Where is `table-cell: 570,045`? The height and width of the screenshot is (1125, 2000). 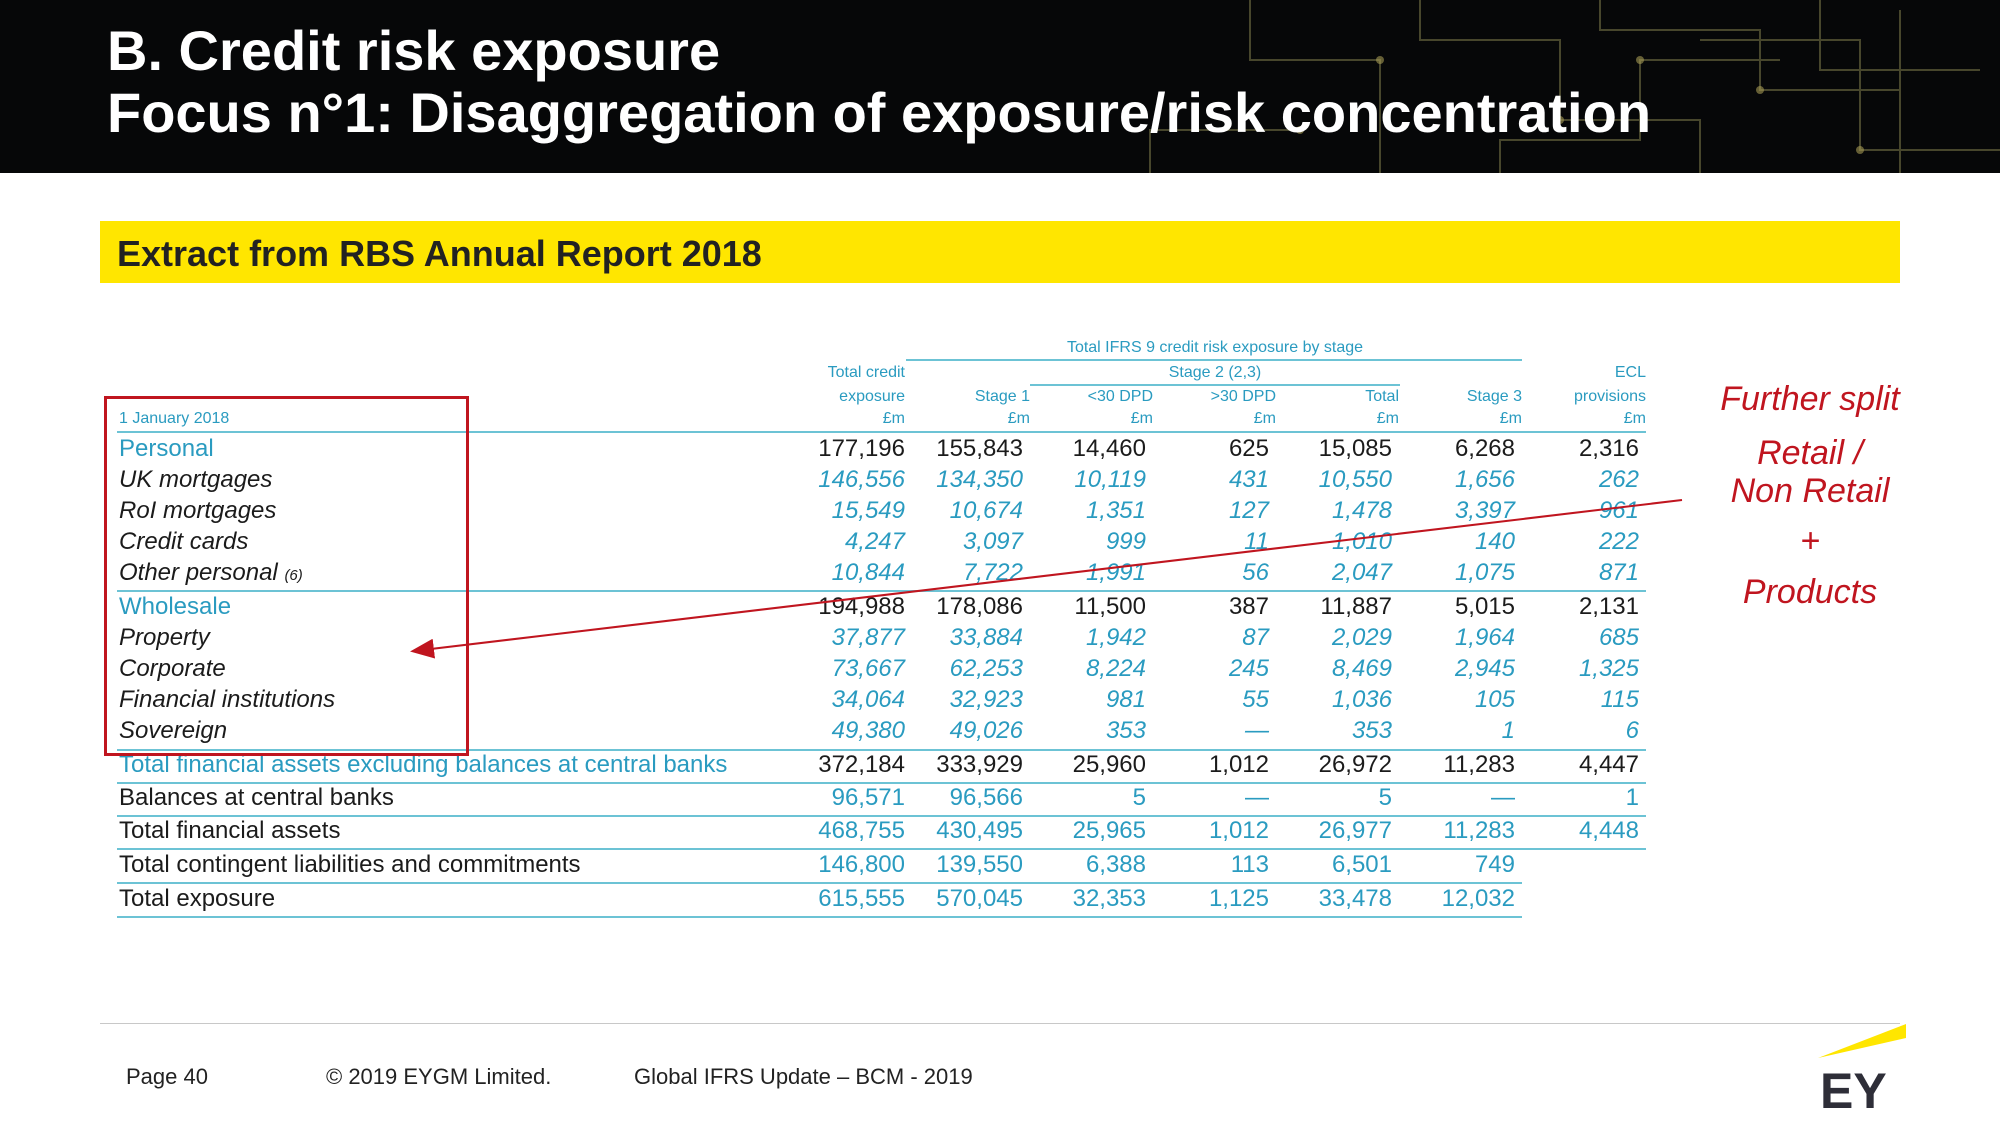 table-cell: 570,045 is located at coordinates (979, 898).